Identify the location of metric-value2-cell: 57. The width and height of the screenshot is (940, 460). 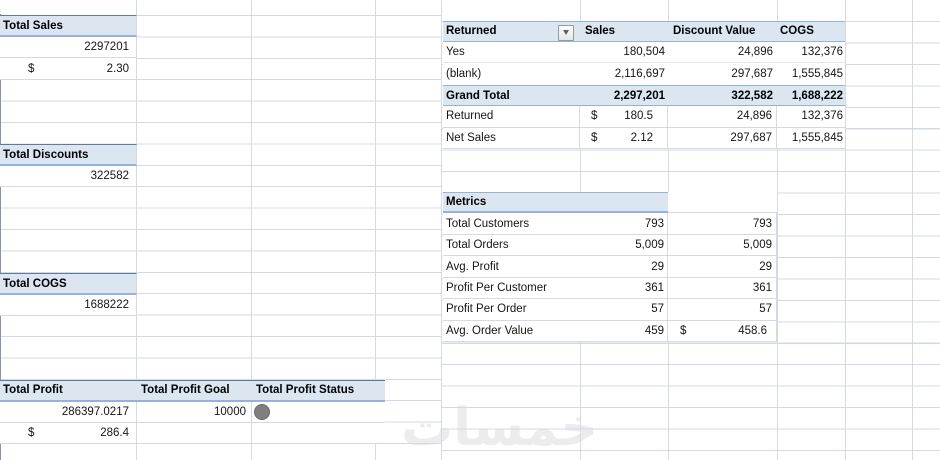
(722, 309).